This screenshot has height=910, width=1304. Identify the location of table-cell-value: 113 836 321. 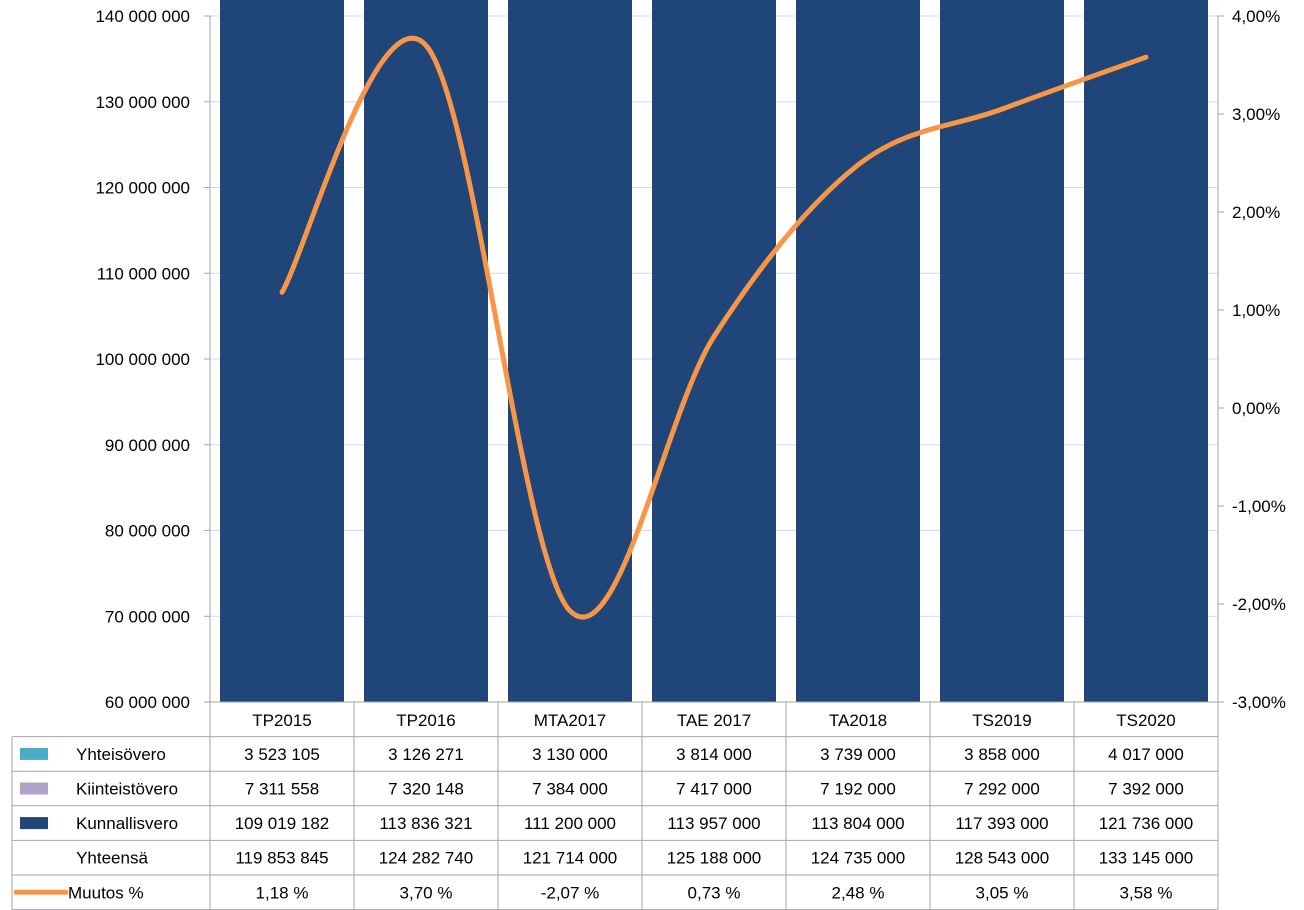
(425, 823).